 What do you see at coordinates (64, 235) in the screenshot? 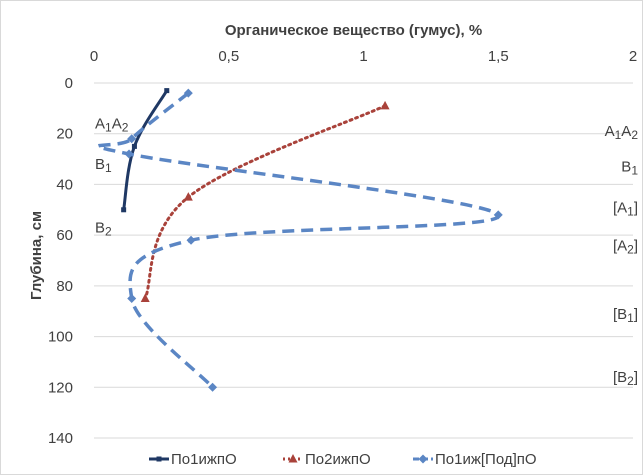
I see `y-tick-label: 60` at bounding box center [64, 235].